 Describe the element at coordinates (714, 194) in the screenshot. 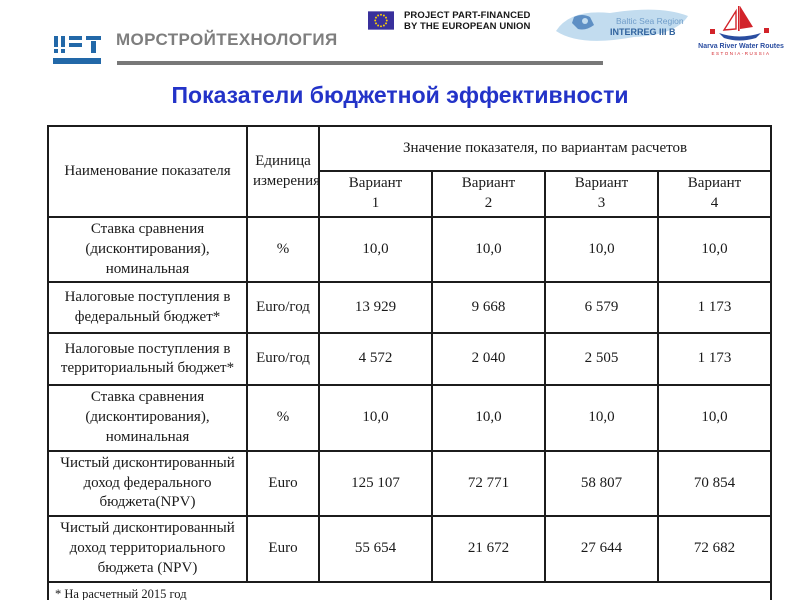

I see `col-header-variant-4: Вариант 4` at that location.